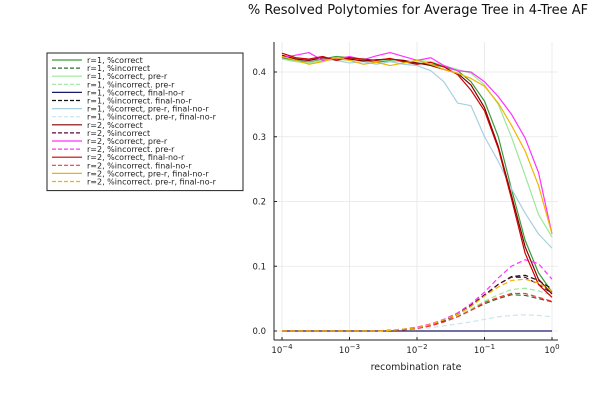 Image resolution: width=600 pixels, height=400 pixels. I want to click on y-tick-label-0: 0.0, so click(259, 332).